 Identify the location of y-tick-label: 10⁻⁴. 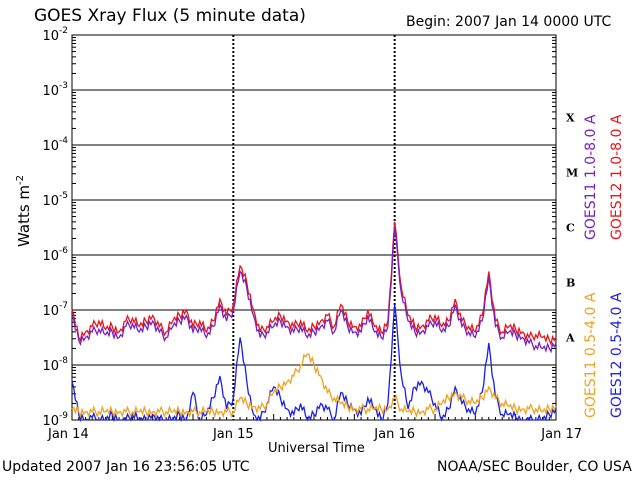
(55, 145).